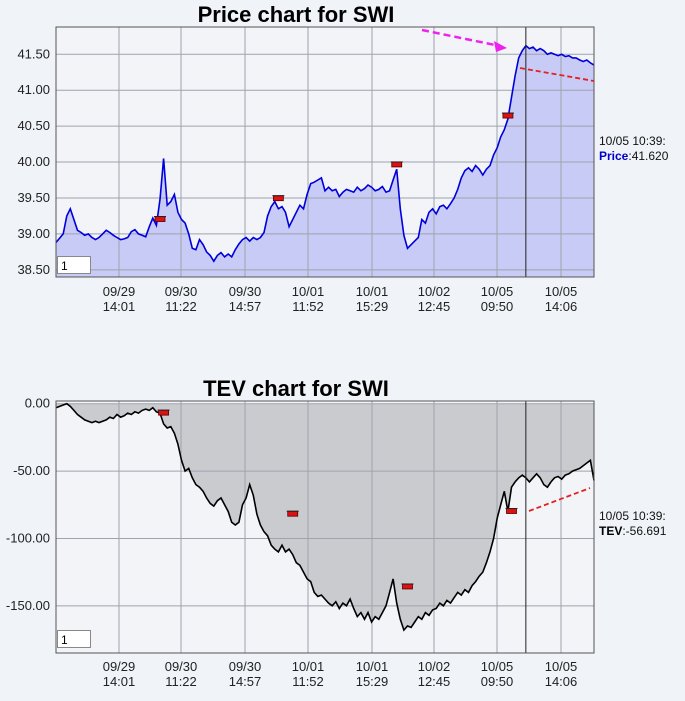 The height and width of the screenshot is (701, 685). I want to click on tev-chart-scale-input: 1, so click(74, 639).